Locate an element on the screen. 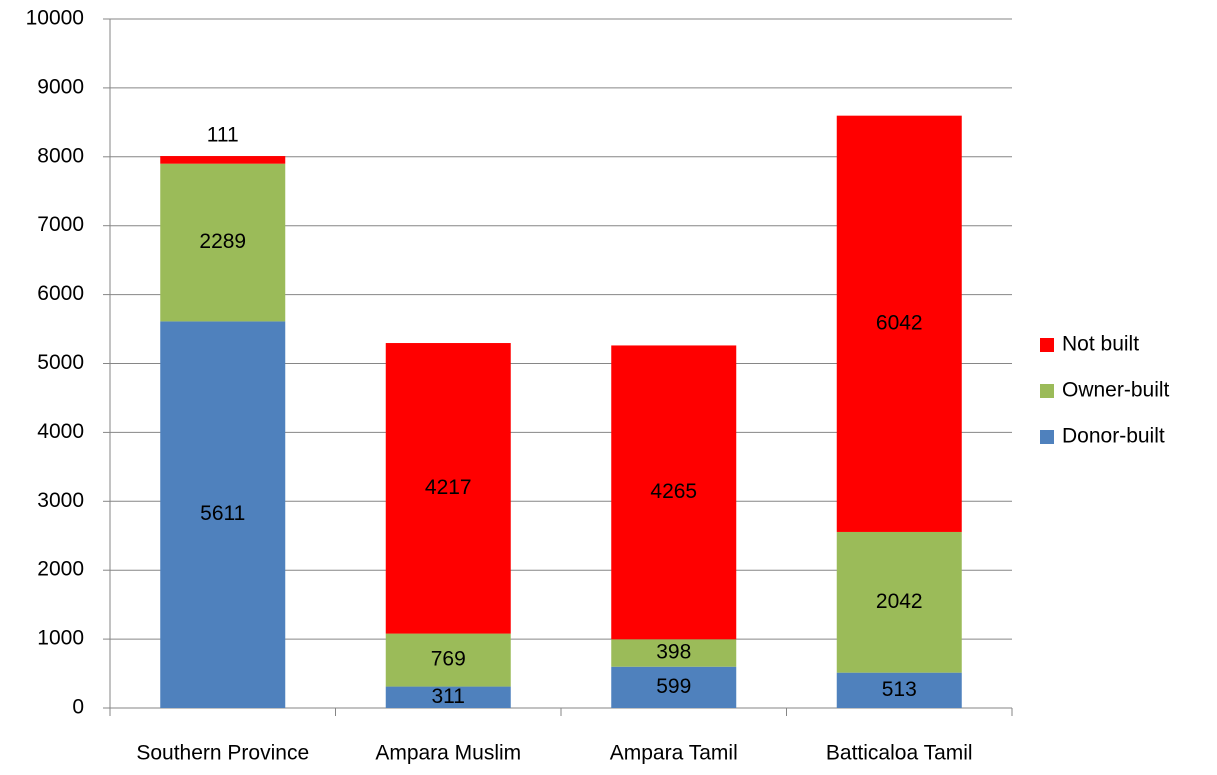 This screenshot has height=775, width=1217. data-label: 4217 is located at coordinates (448, 487).